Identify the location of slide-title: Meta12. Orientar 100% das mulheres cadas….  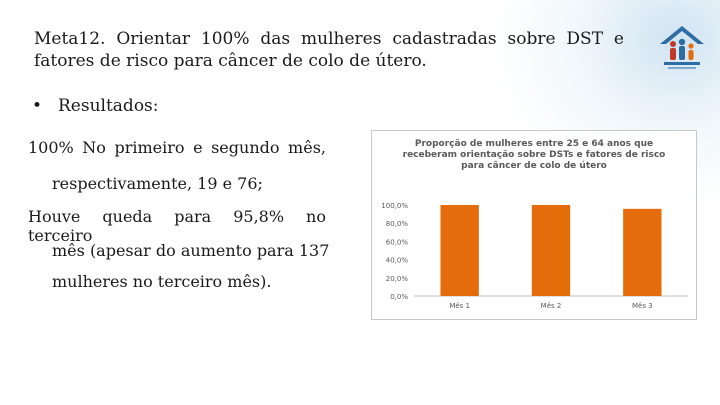
(329, 50).